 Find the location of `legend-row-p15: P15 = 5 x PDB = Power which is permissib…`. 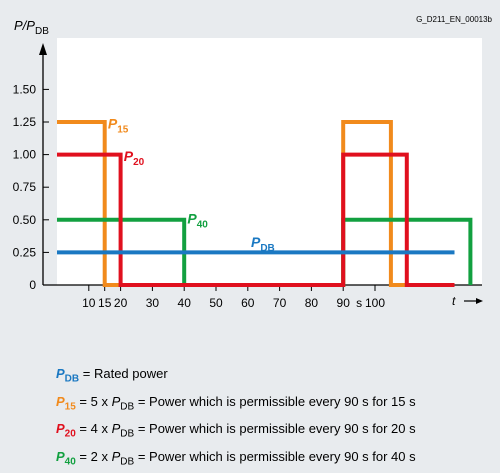

legend-row-p15: P15 = 5 x PDB = Power which is permissib… is located at coordinates (236, 403).